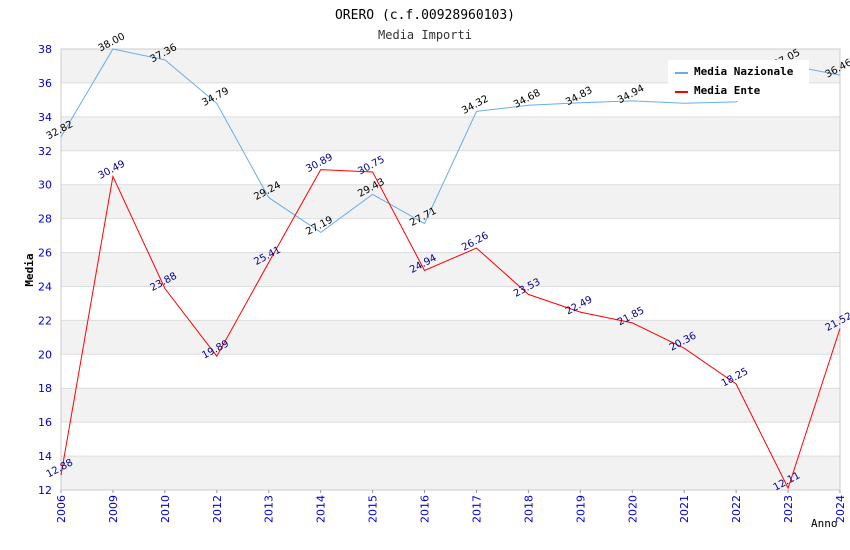 This screenshot has height=550, width=850. What do you see at coordinates (425, 15) in the screenshot?
I see `chart-title: ORERO (c.f.00928960103)` at bounding box center [425, 15].